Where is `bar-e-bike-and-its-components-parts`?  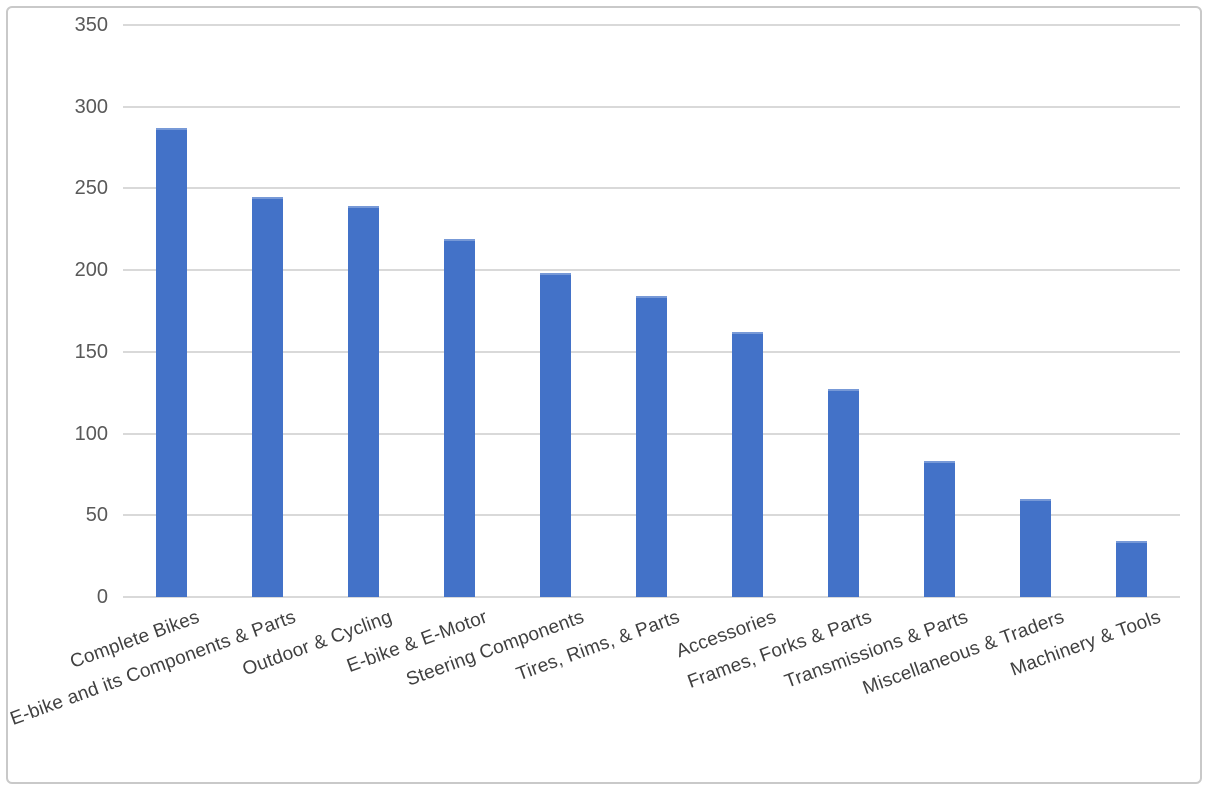 bar-e-bike-and-its-components-parts is located at coordinates (267, 396).